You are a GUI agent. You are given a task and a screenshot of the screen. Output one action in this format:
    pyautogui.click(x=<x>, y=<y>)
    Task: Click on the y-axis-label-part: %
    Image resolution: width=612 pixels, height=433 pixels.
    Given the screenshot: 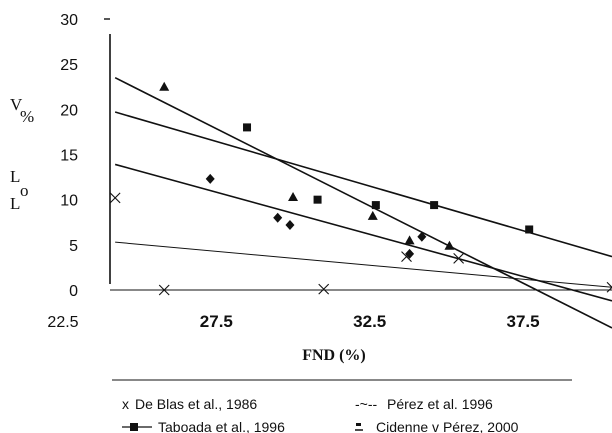 What is the action you would take?
    pyautogui.click(x=27, y=116)
    